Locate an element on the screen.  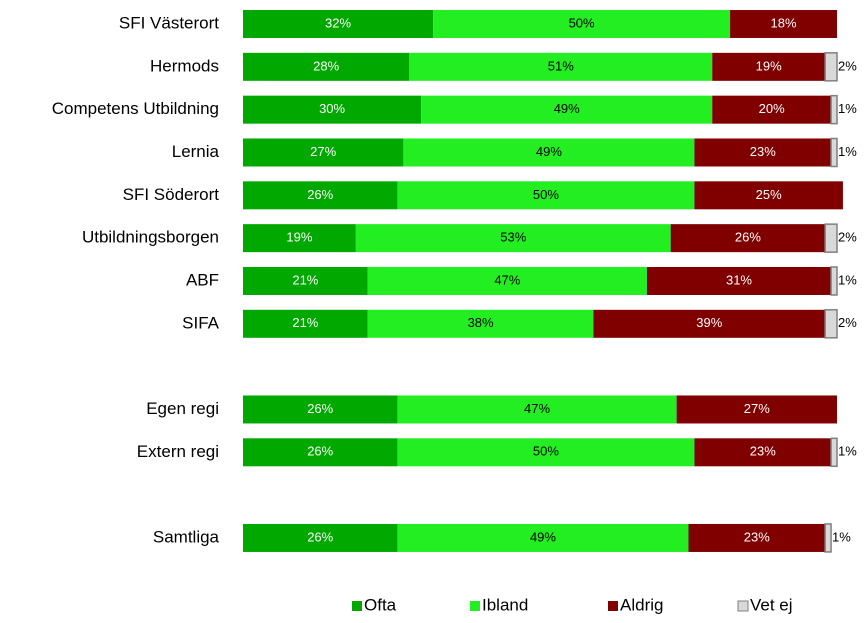
category-label: Lernia is located at coordinates (196, 151).